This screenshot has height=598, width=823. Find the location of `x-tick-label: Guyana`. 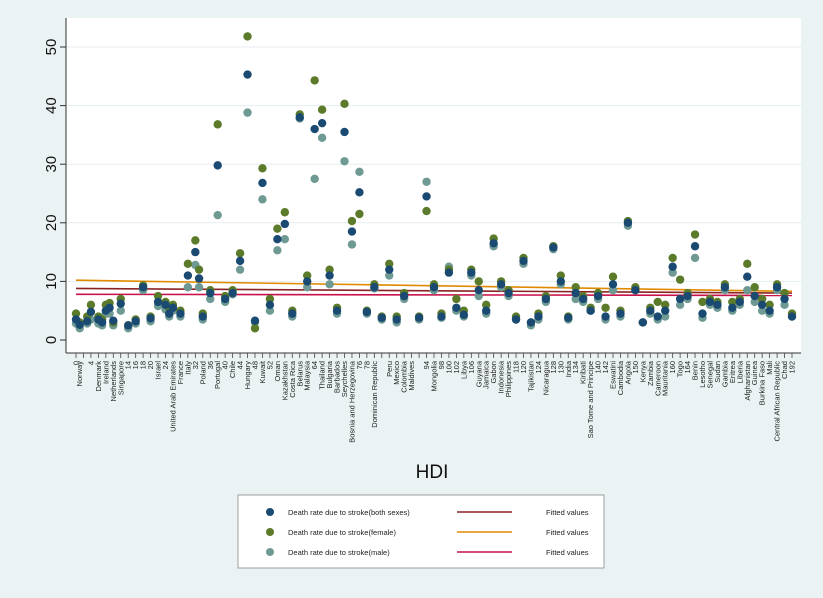

x-tick-label: Guyana is located at coordinates (478, 373).